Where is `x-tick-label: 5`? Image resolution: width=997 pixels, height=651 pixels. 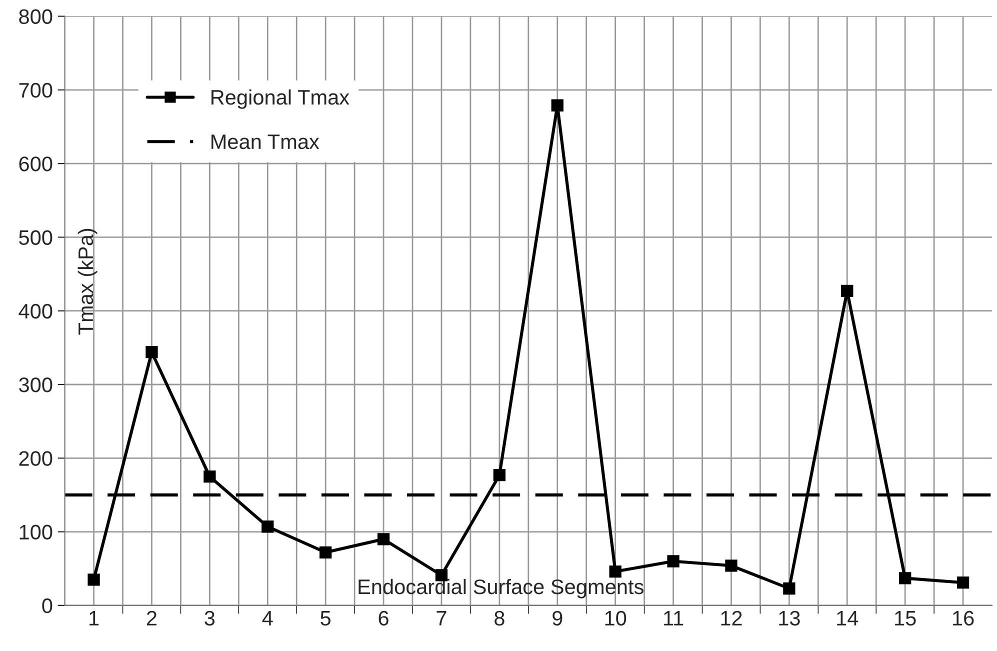
x-tick-label: 5 is located at coordinates (325, 618).